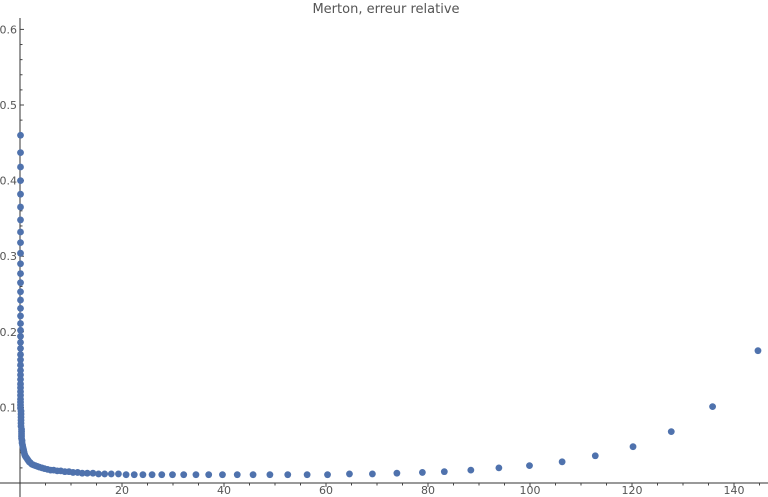 The image size is (768, 497). Describe the element at coordinates (8, 256) in the screenshot. I see `y-tick-label: 0.3` at that location.